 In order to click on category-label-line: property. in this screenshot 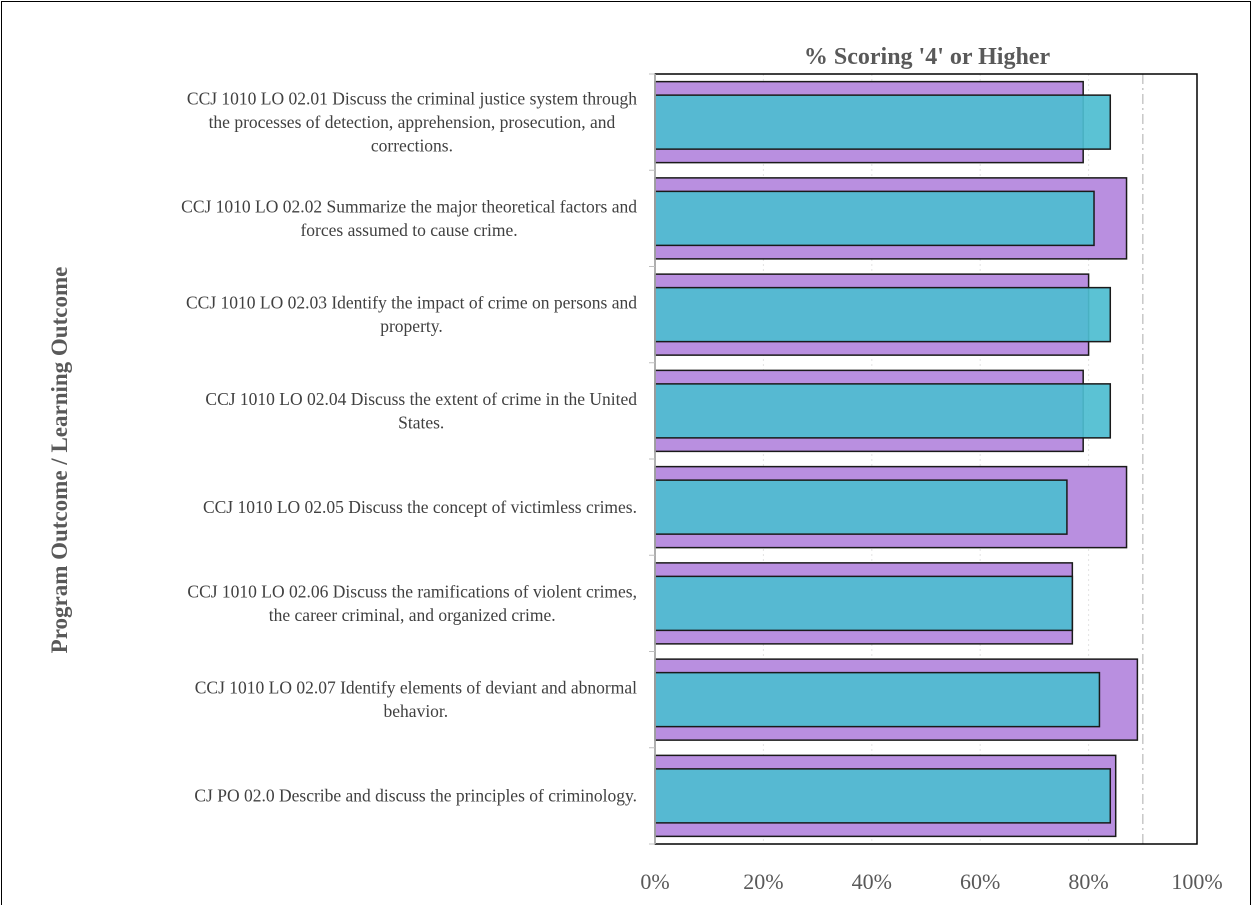, I will do `click(411, 326)`.